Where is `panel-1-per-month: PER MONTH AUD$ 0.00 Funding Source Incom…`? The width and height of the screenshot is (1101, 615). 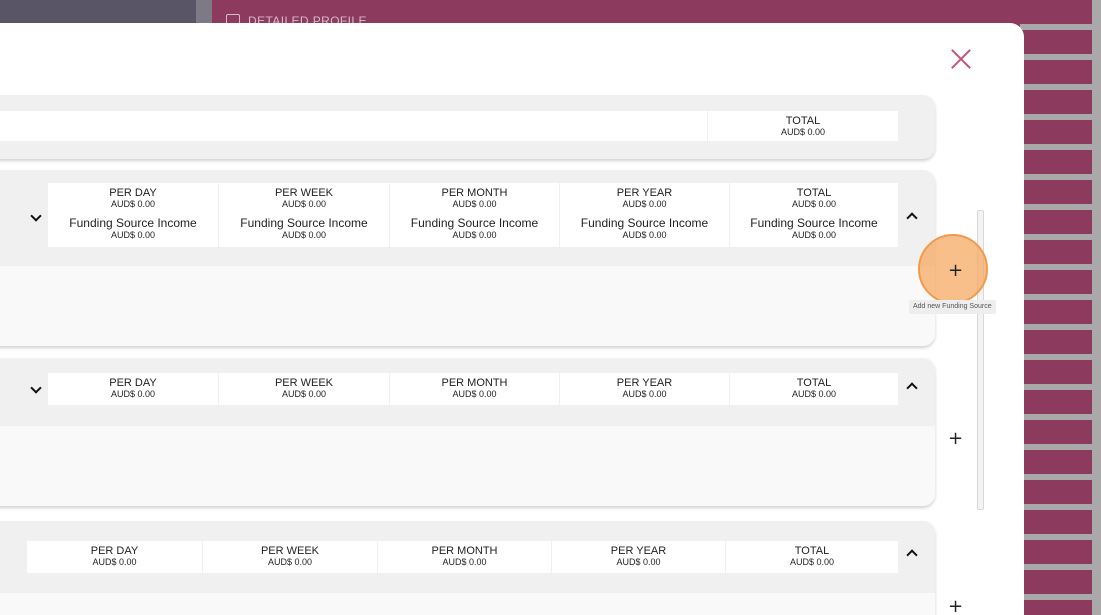
panel-1-per-month: PER MONTH AUD$ 0.00 Funding Source Incom… is located at coordinates (474, 215).